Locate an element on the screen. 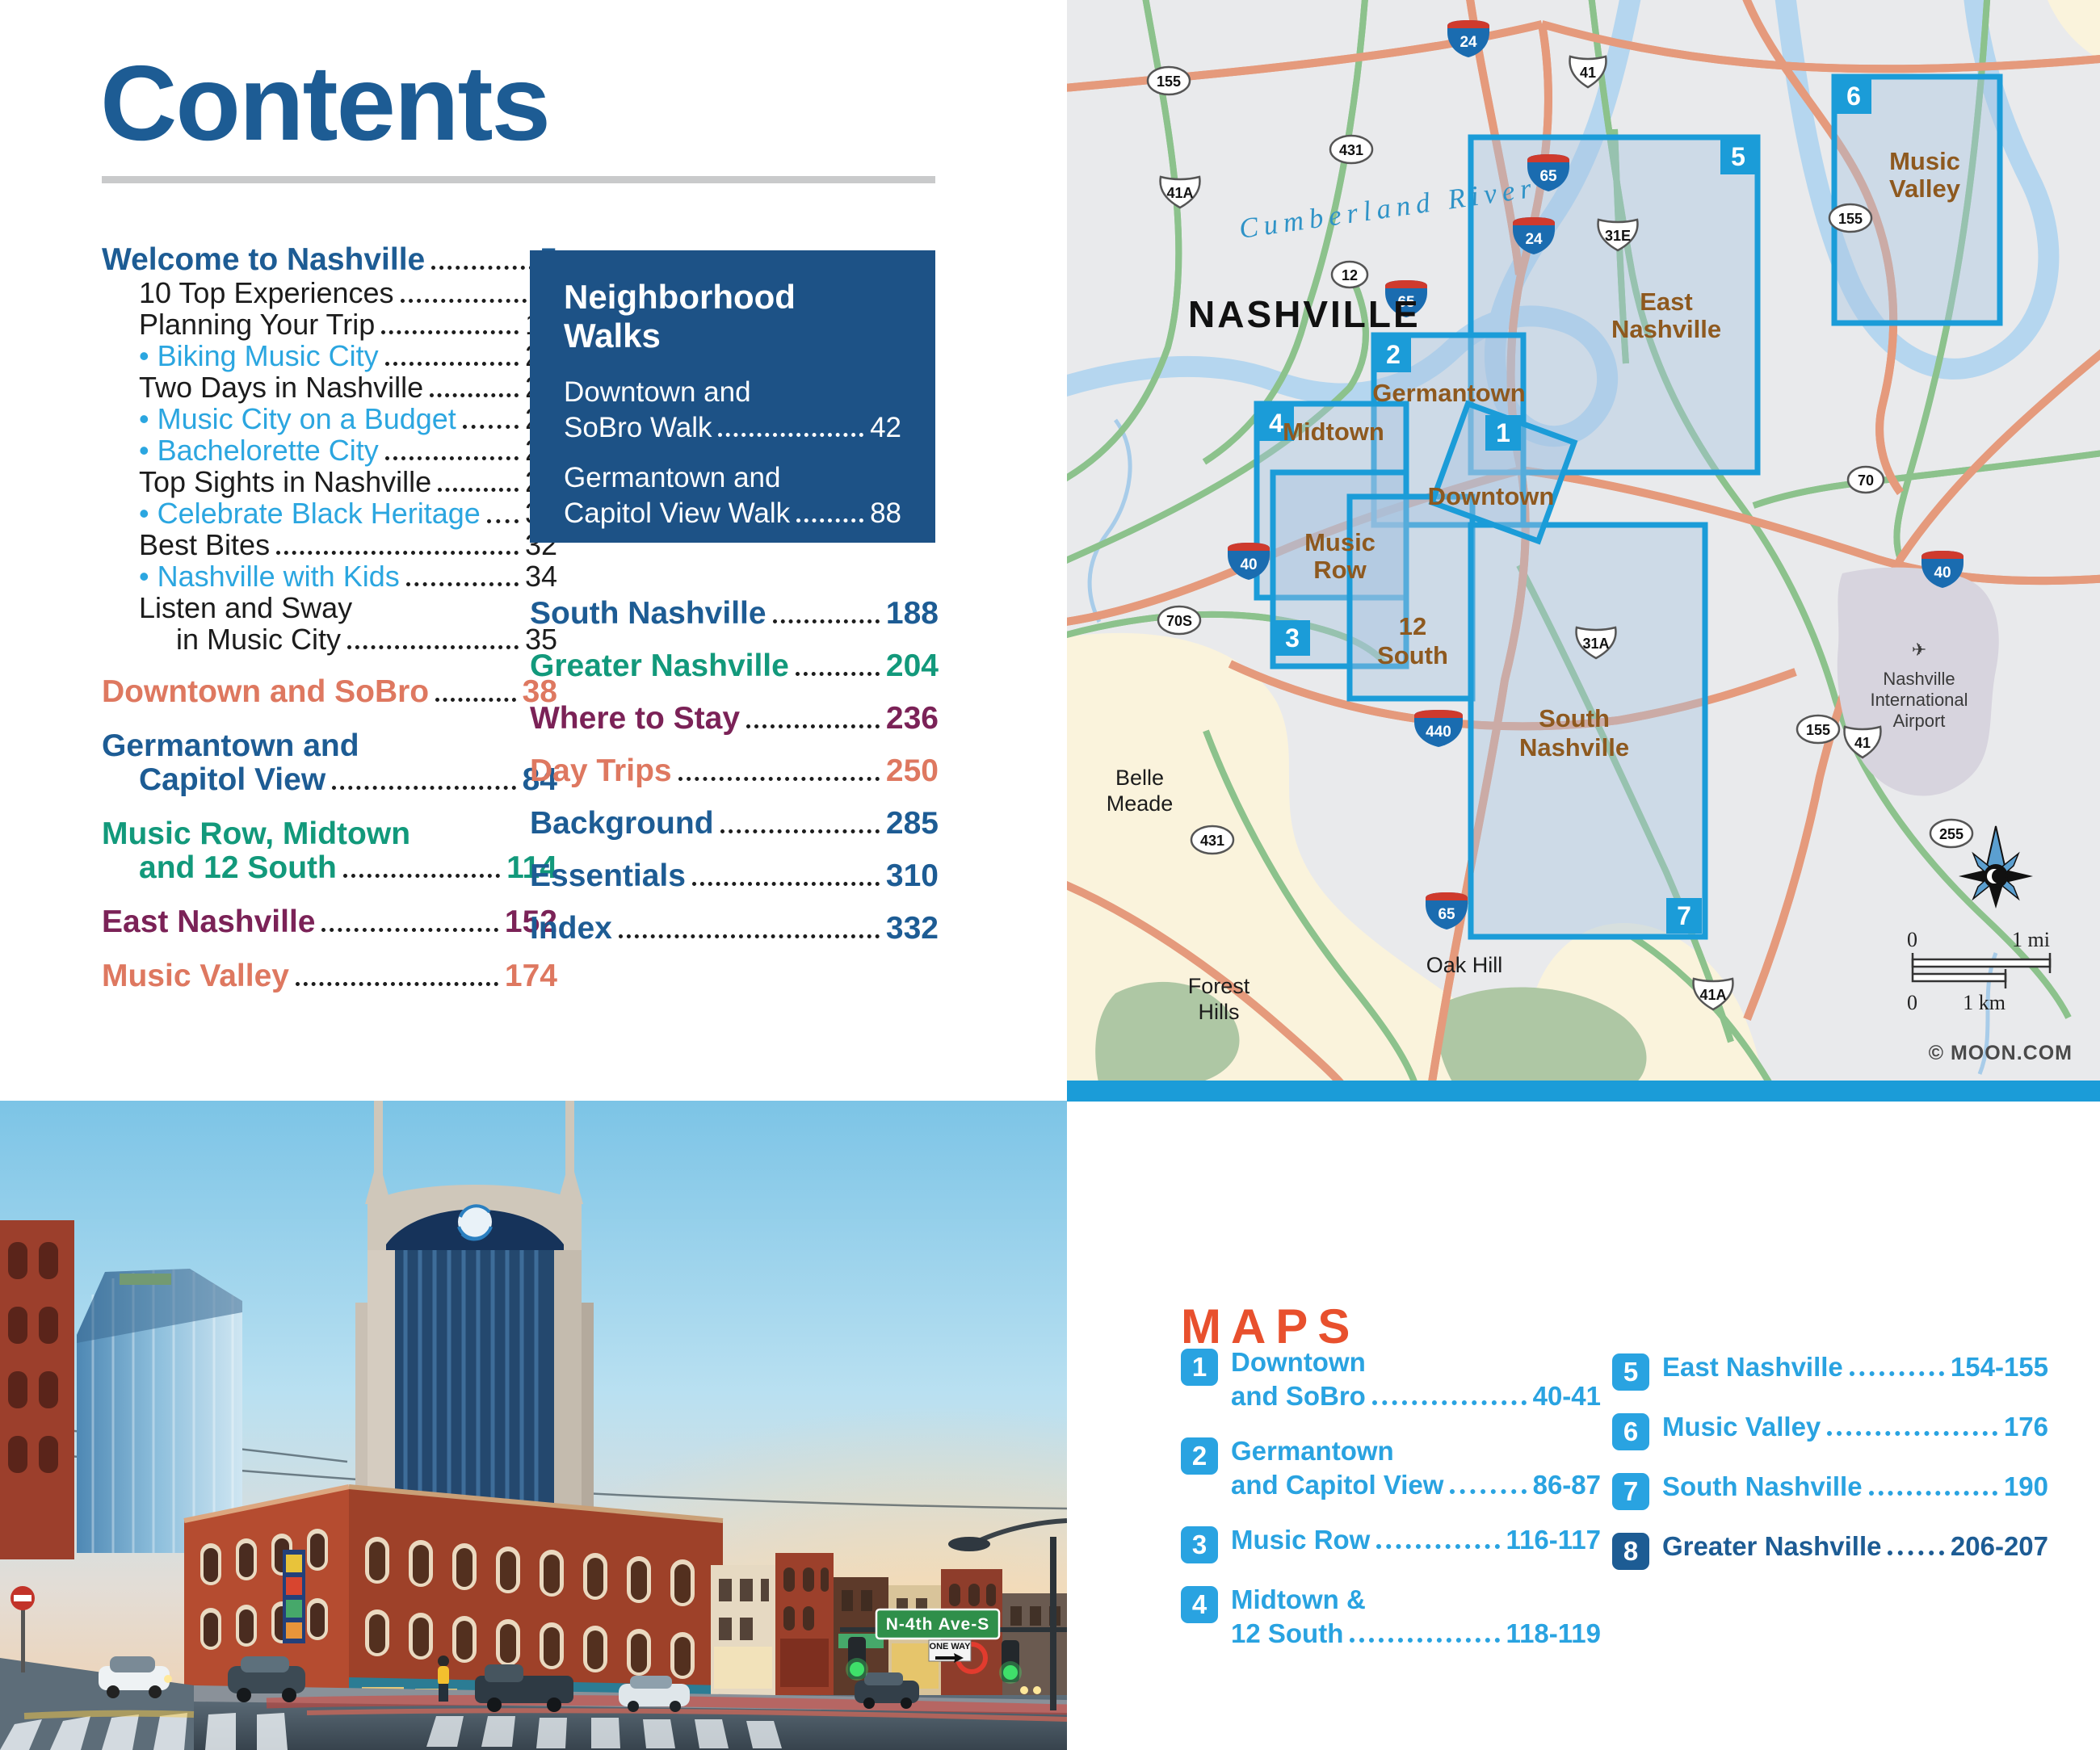 The image size is (2100, 1750). svg-text: 440 is located at coordinates (1438, 732).